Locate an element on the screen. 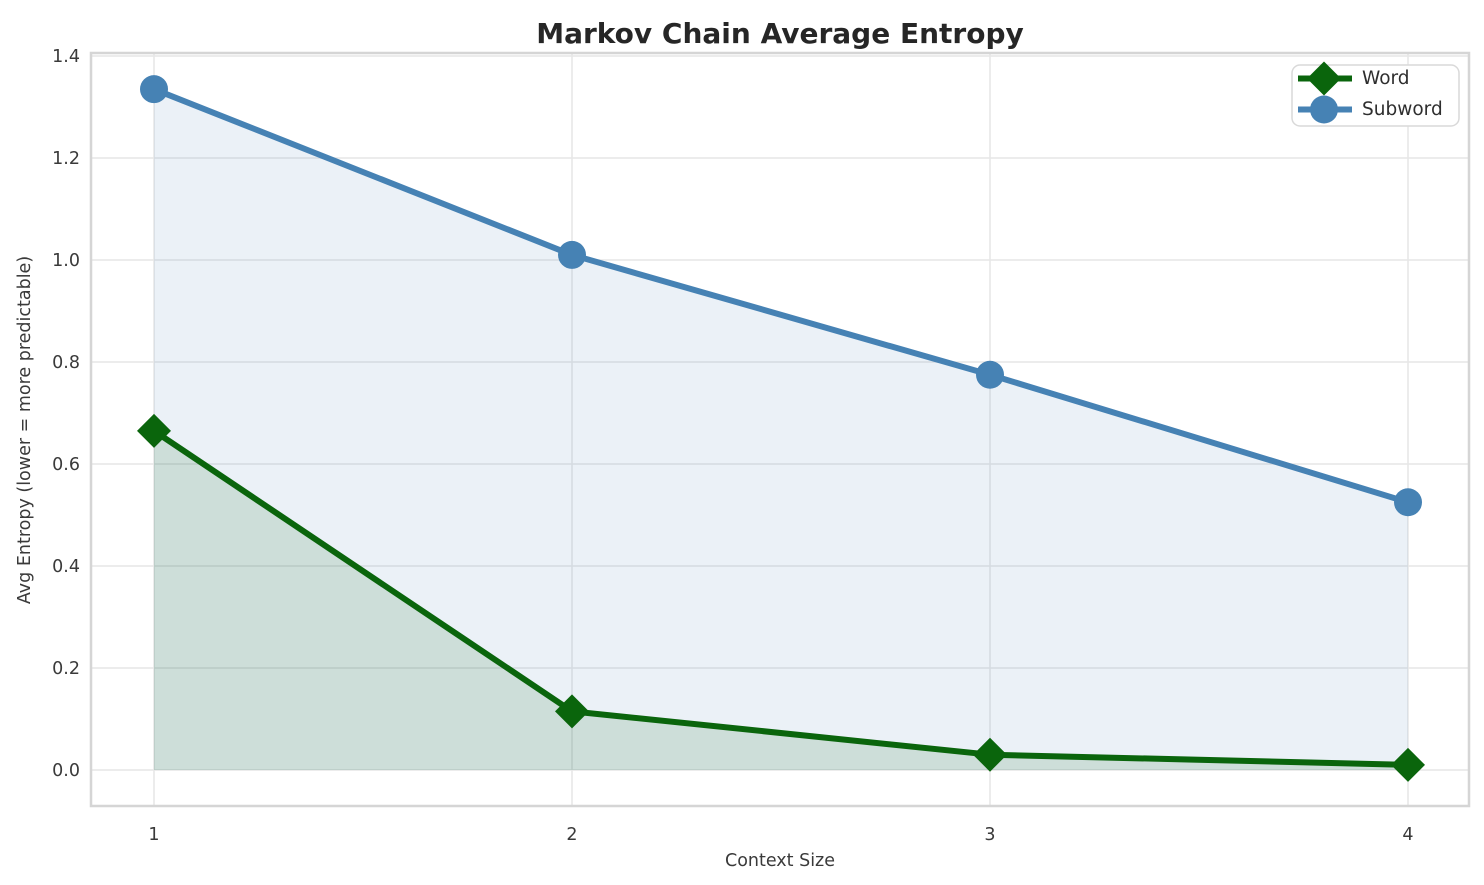  x-tick-label: 1 is located at coordinates (153, 835).